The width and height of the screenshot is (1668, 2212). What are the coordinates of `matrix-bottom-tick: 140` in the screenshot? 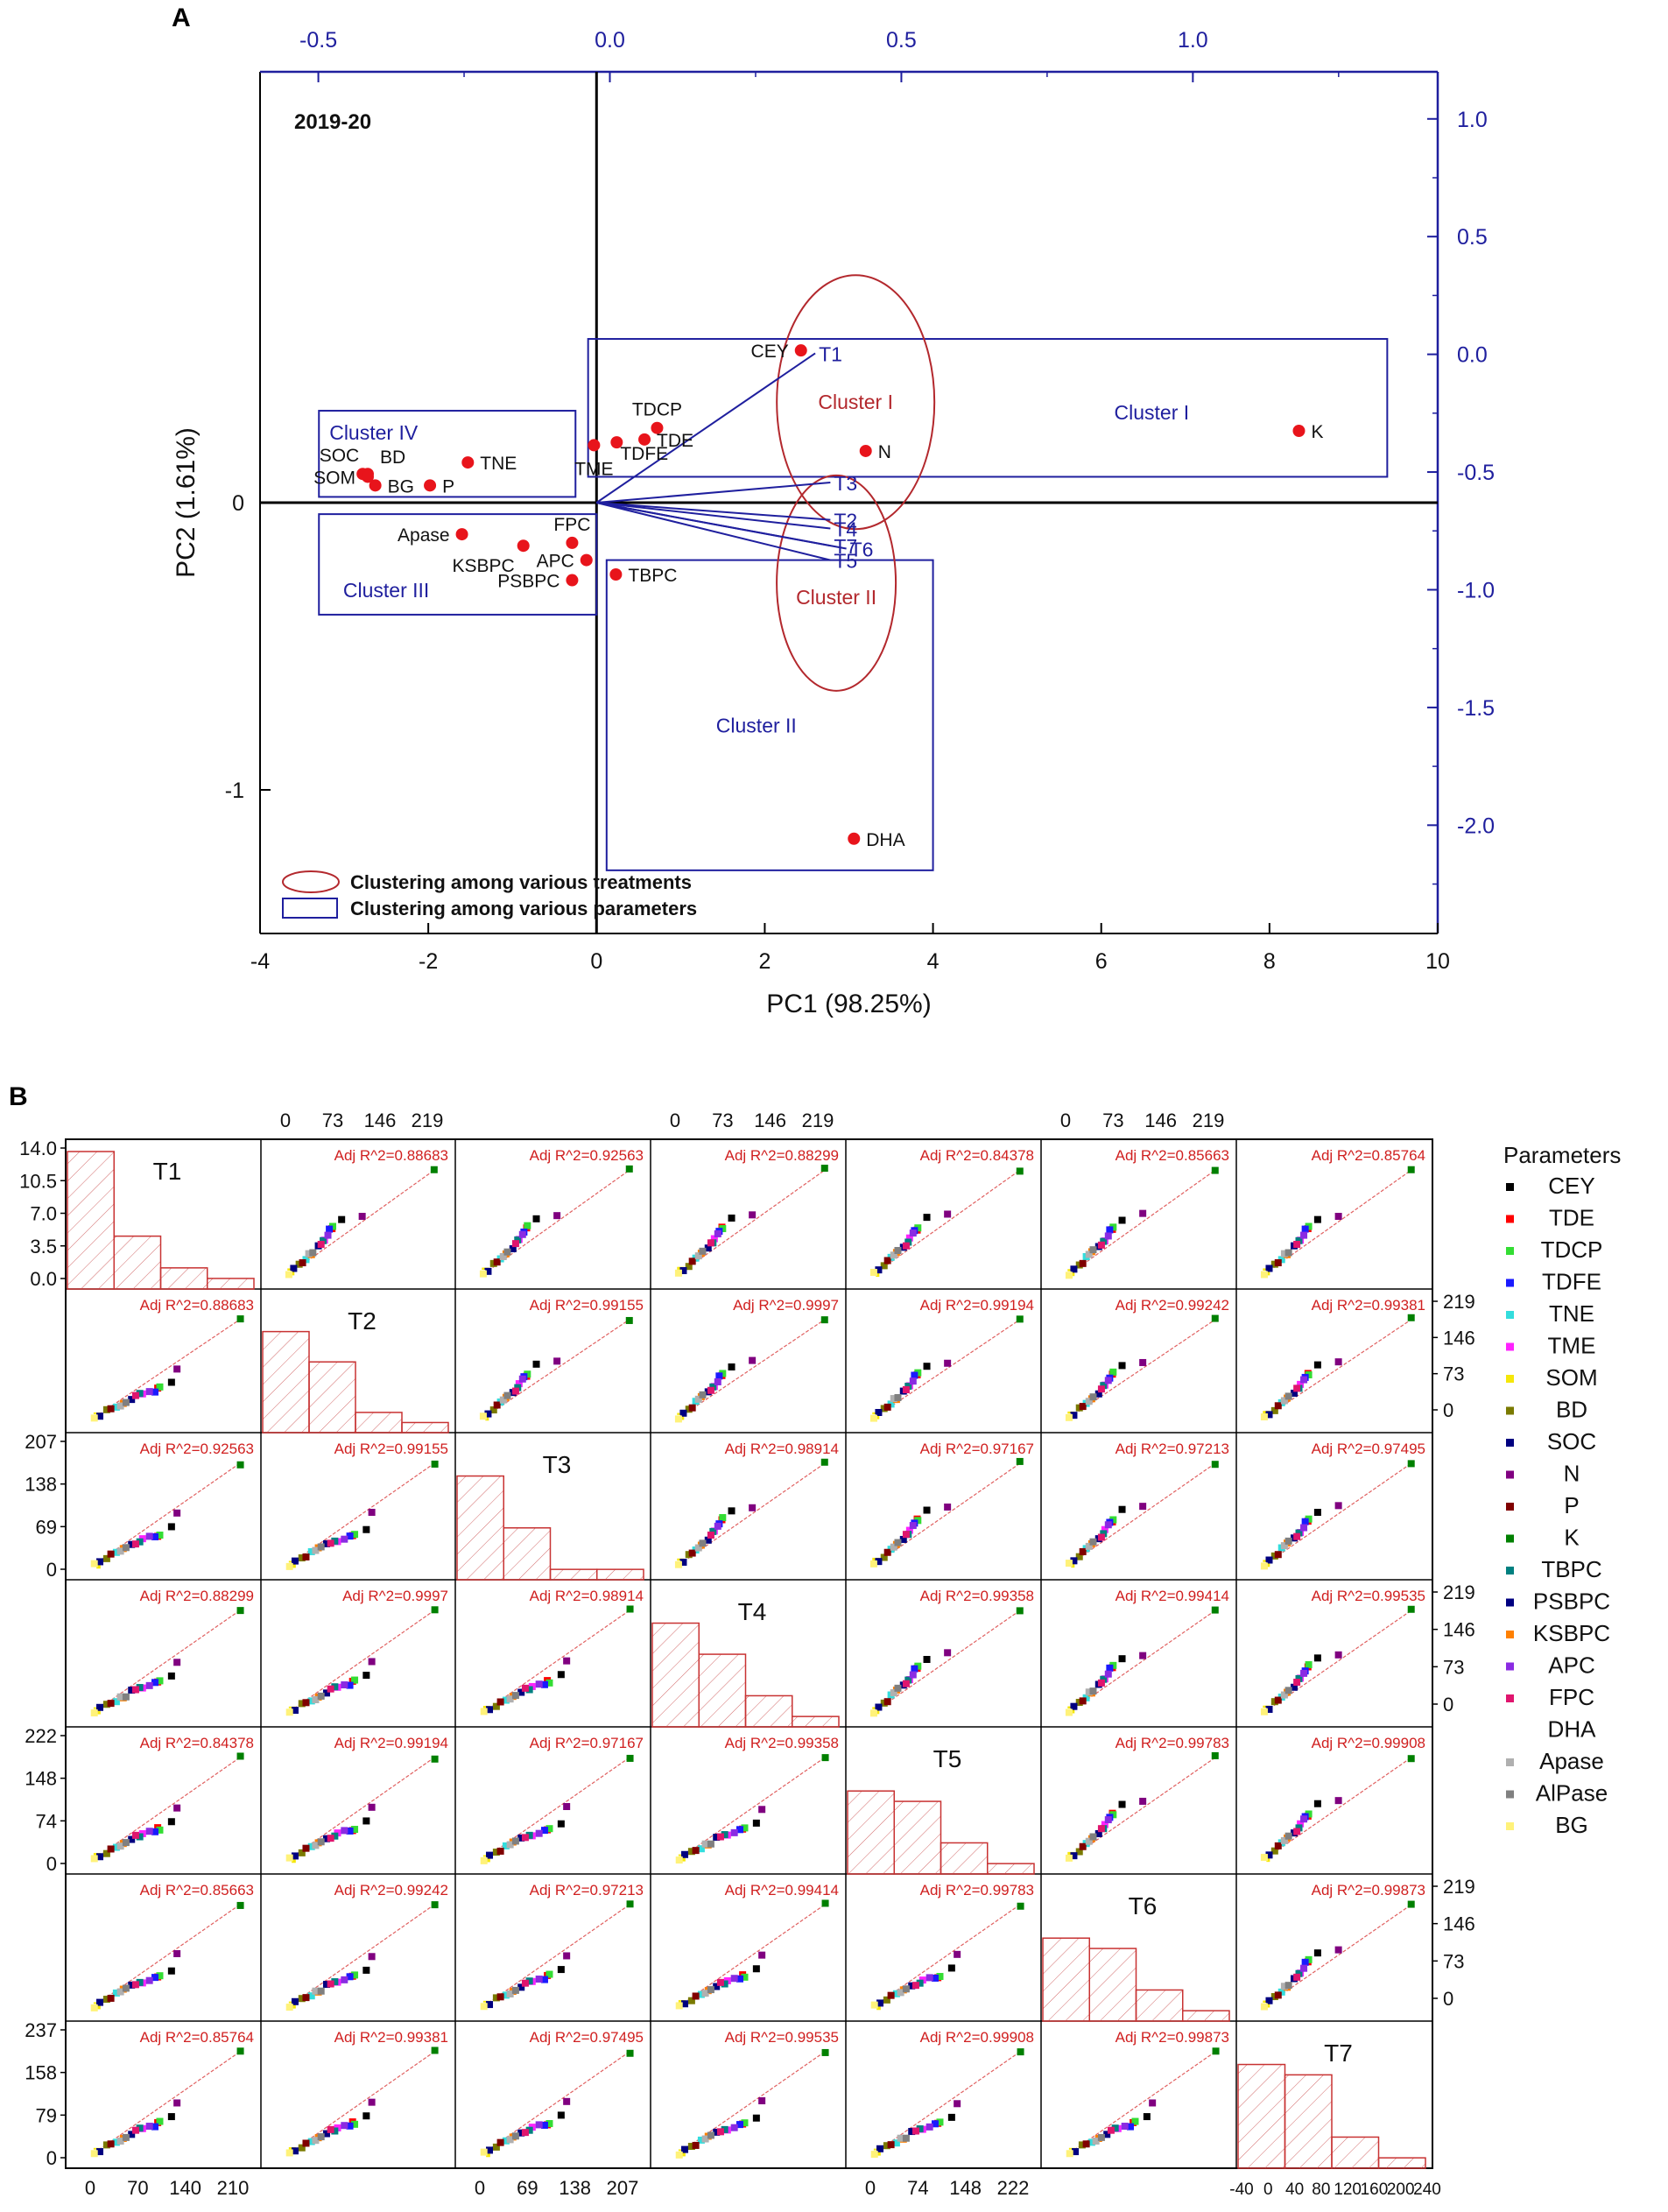 It's located at (185, 2188).